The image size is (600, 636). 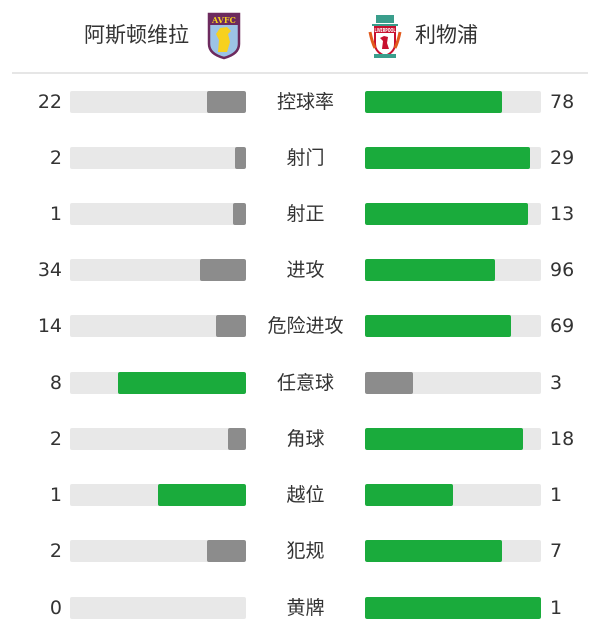 I want to click on away-value: 18, so click(x=562, y=439).